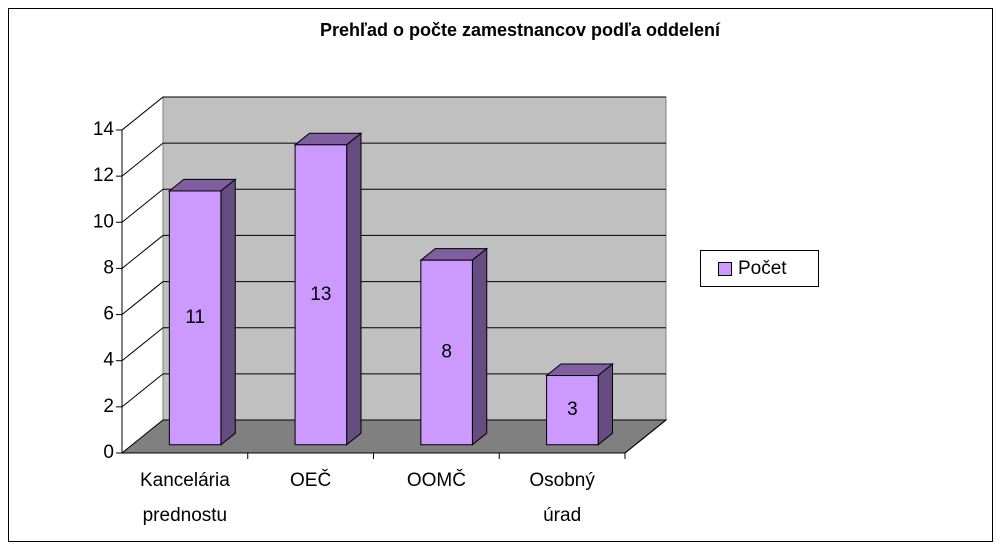 Image resolution: width=1001 pixels, height=551 pixels. What do you see at coordinates (436, 480) in the screenshot?
I see `x-tick-label: OOMČ` at bounding box center [436, 480].